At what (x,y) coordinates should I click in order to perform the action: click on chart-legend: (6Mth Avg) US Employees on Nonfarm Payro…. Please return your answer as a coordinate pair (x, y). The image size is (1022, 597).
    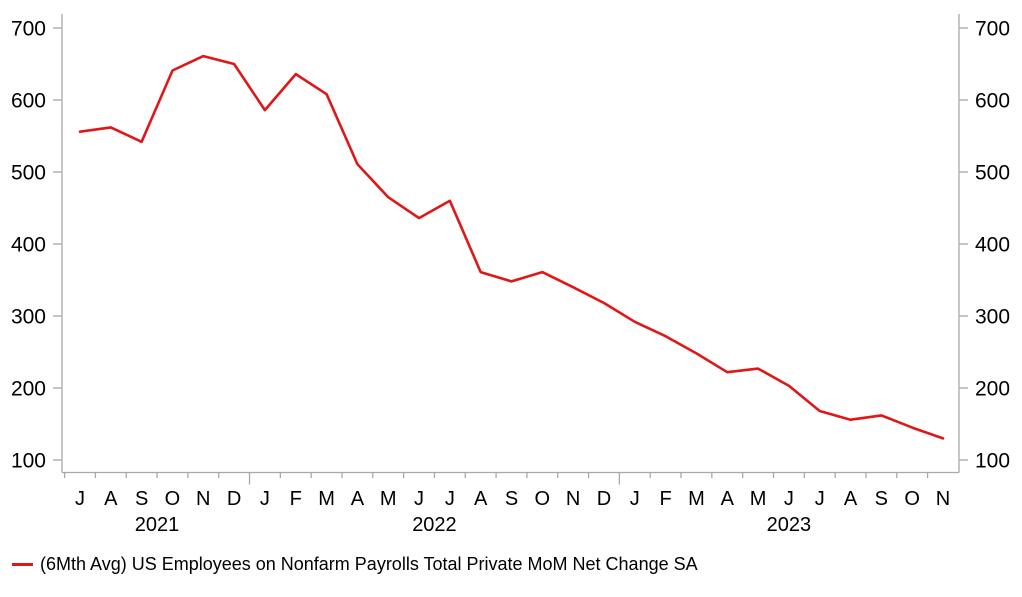
    Looking at the image, I should click on (355, 564).